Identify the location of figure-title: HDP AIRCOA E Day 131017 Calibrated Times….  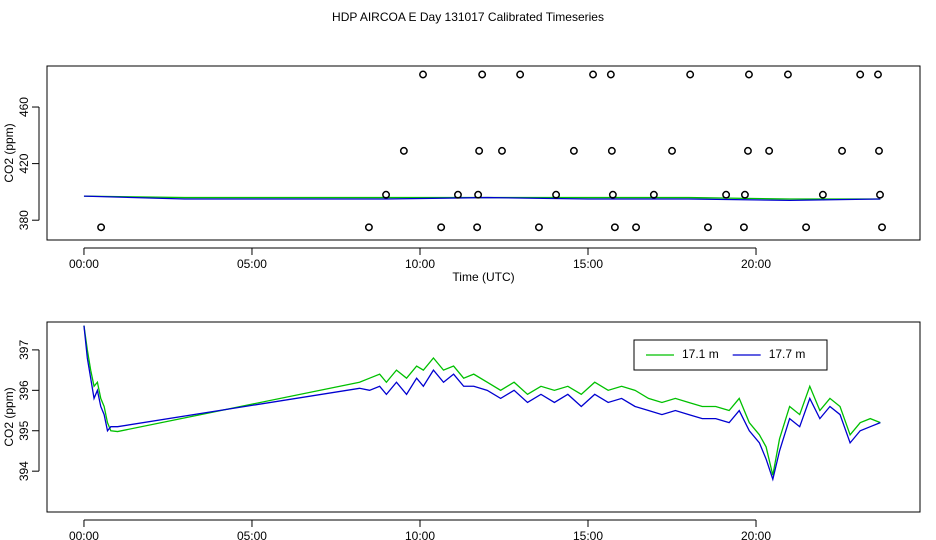
(468, 17).